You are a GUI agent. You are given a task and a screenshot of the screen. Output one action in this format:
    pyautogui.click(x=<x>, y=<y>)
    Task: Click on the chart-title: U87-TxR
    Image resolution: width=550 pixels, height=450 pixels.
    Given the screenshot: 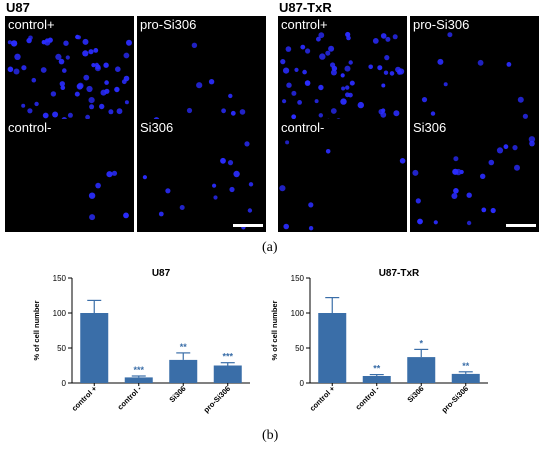 What is the action you would take?
    pyautogui.click(x=399, y=273)
    